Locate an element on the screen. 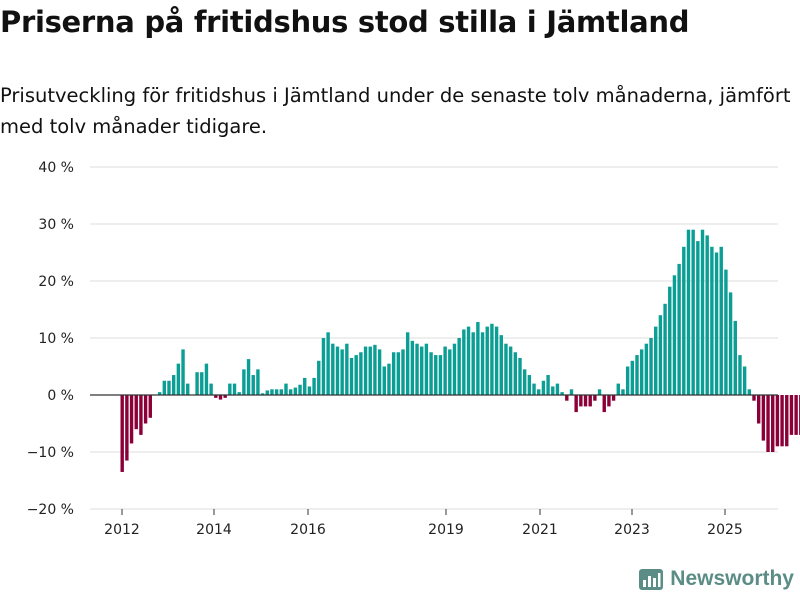 This screenshot has width=800, height=600. y-axis-labels: 40 % 30 % 20 % 10 % 0 % −10 % −20 % is located at coordinates (50, 339).